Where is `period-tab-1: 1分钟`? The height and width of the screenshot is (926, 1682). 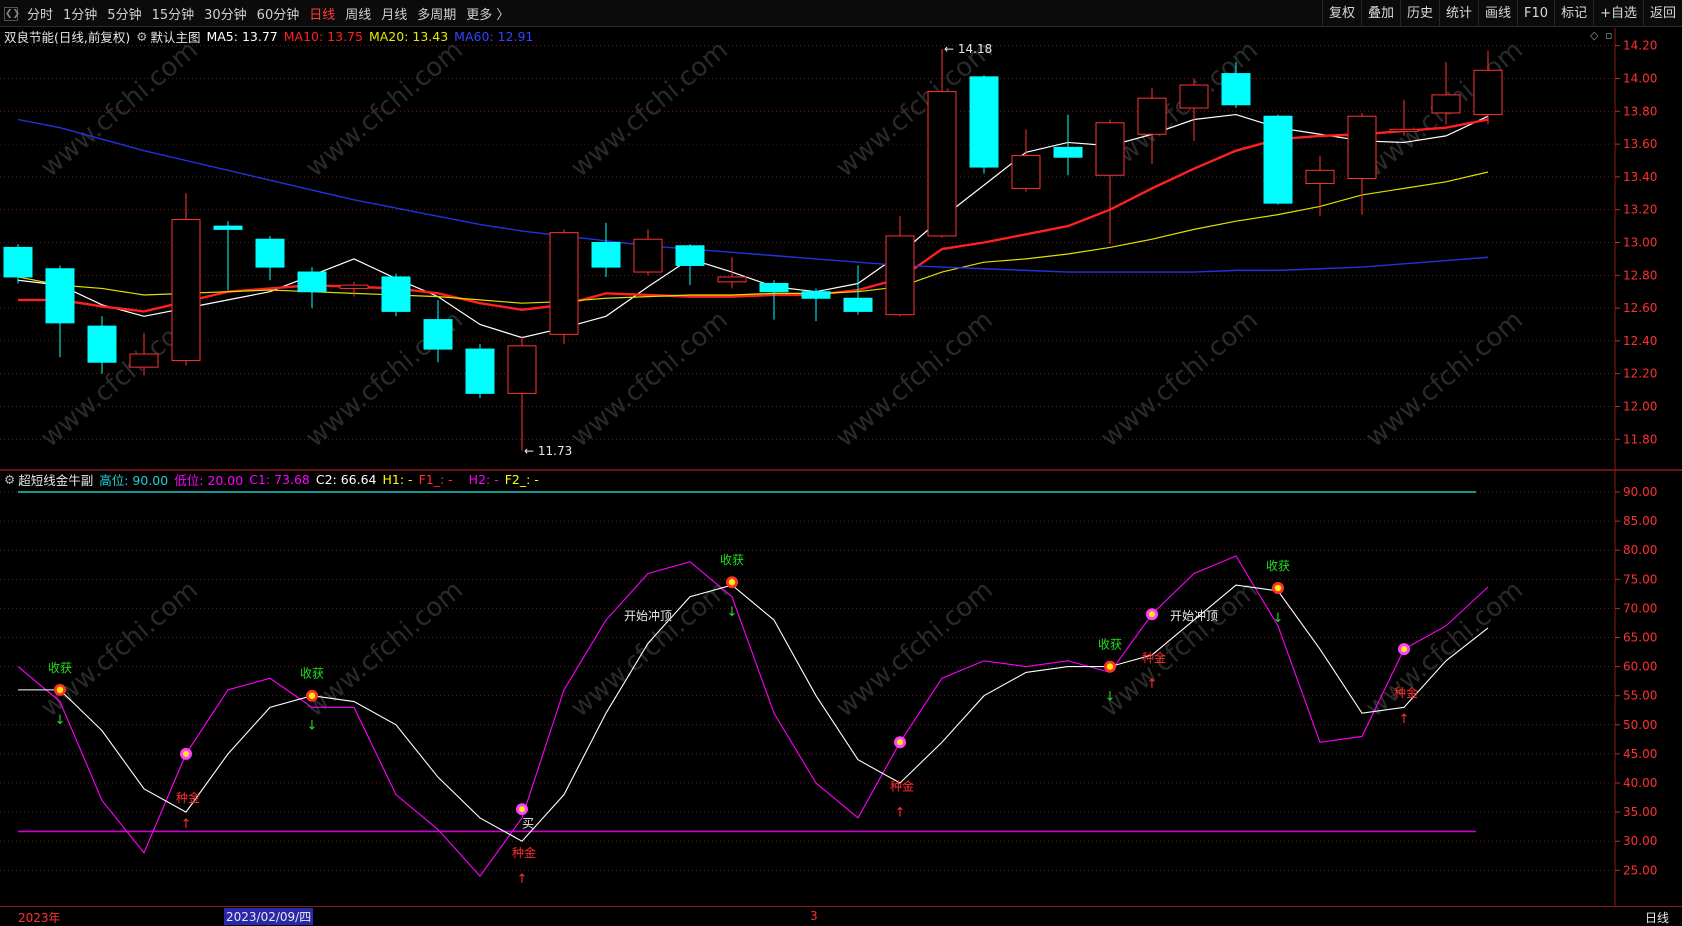 period-tab-1: 1分钟 is located at coordinates (80, 15).